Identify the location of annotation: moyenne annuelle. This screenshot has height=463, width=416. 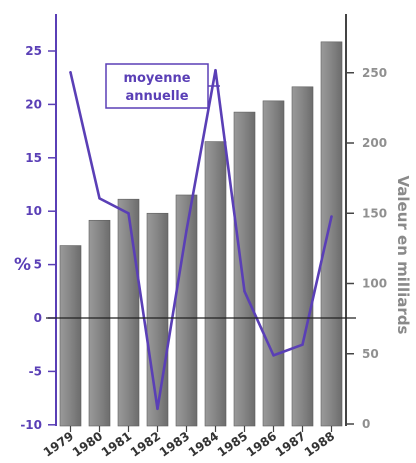
(162, 86).